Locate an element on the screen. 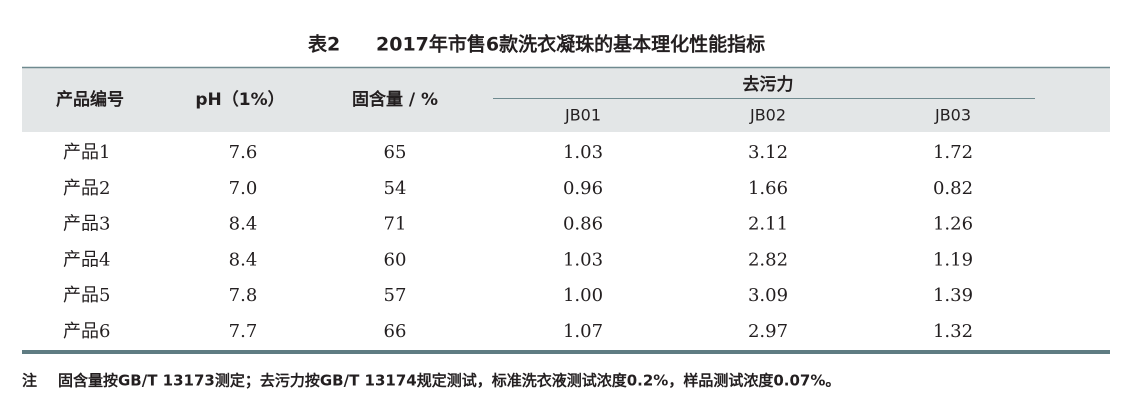 Image resolution: width=1131 pixels, height=420 pixels. cell: 1.72 is located at coordinates (953, 152).